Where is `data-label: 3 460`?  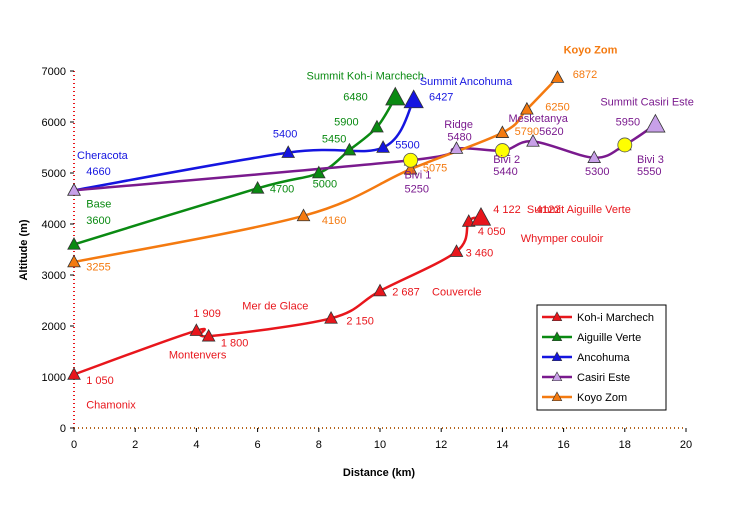 data-label: 3 460 is located at coordinates (480, 254).